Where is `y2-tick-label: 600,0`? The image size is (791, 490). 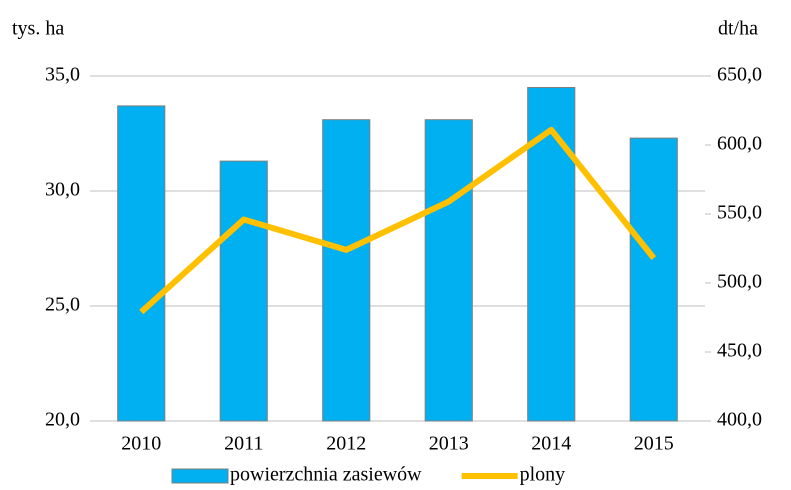
y2-tick-label: 600,0 is located at coordinates (739, 144).